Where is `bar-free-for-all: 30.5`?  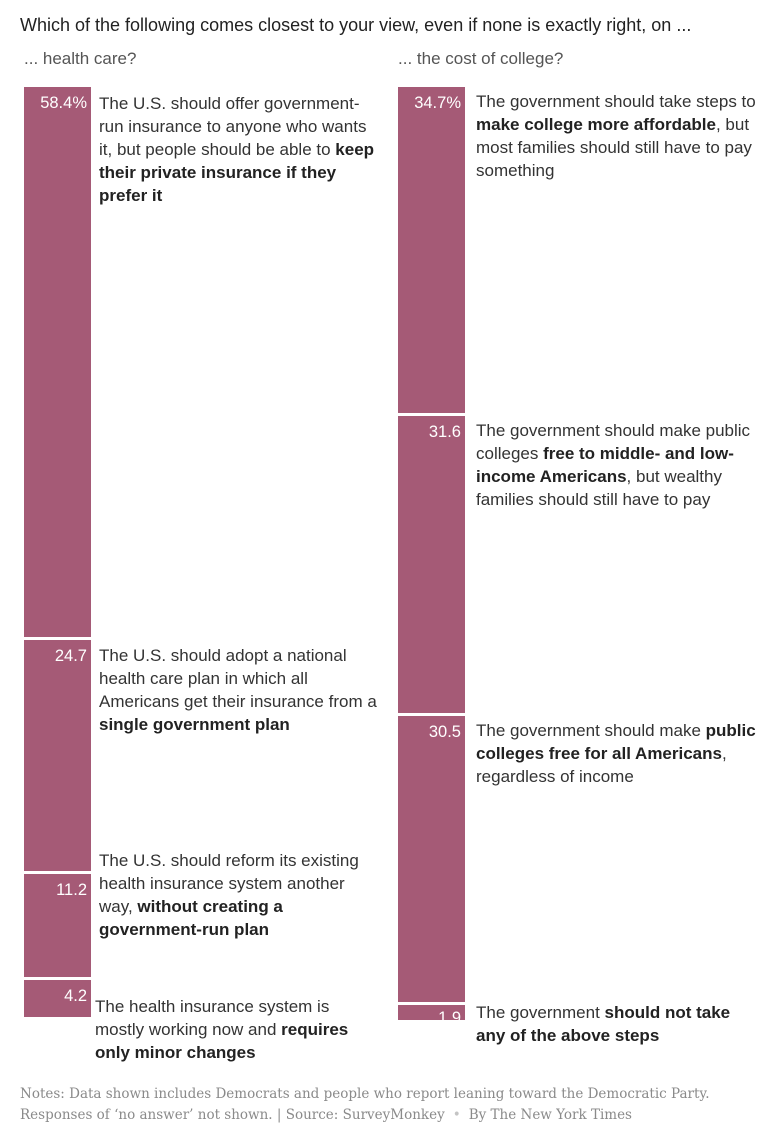
bar-free-for-all: 30.5 is located at coordinates (431, 858).